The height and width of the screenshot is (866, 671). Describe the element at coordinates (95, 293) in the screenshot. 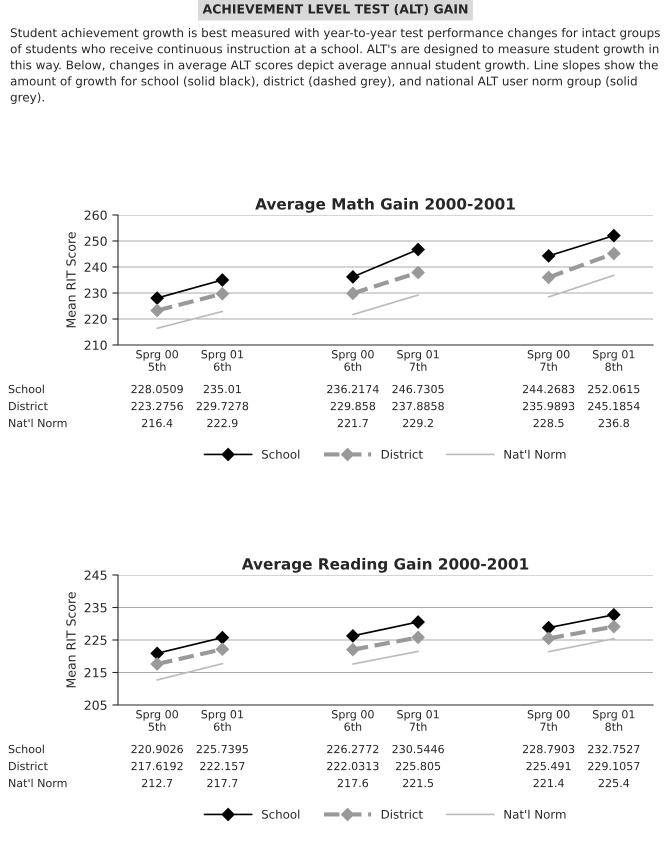

I see `y-tick-label: 230` at that location.